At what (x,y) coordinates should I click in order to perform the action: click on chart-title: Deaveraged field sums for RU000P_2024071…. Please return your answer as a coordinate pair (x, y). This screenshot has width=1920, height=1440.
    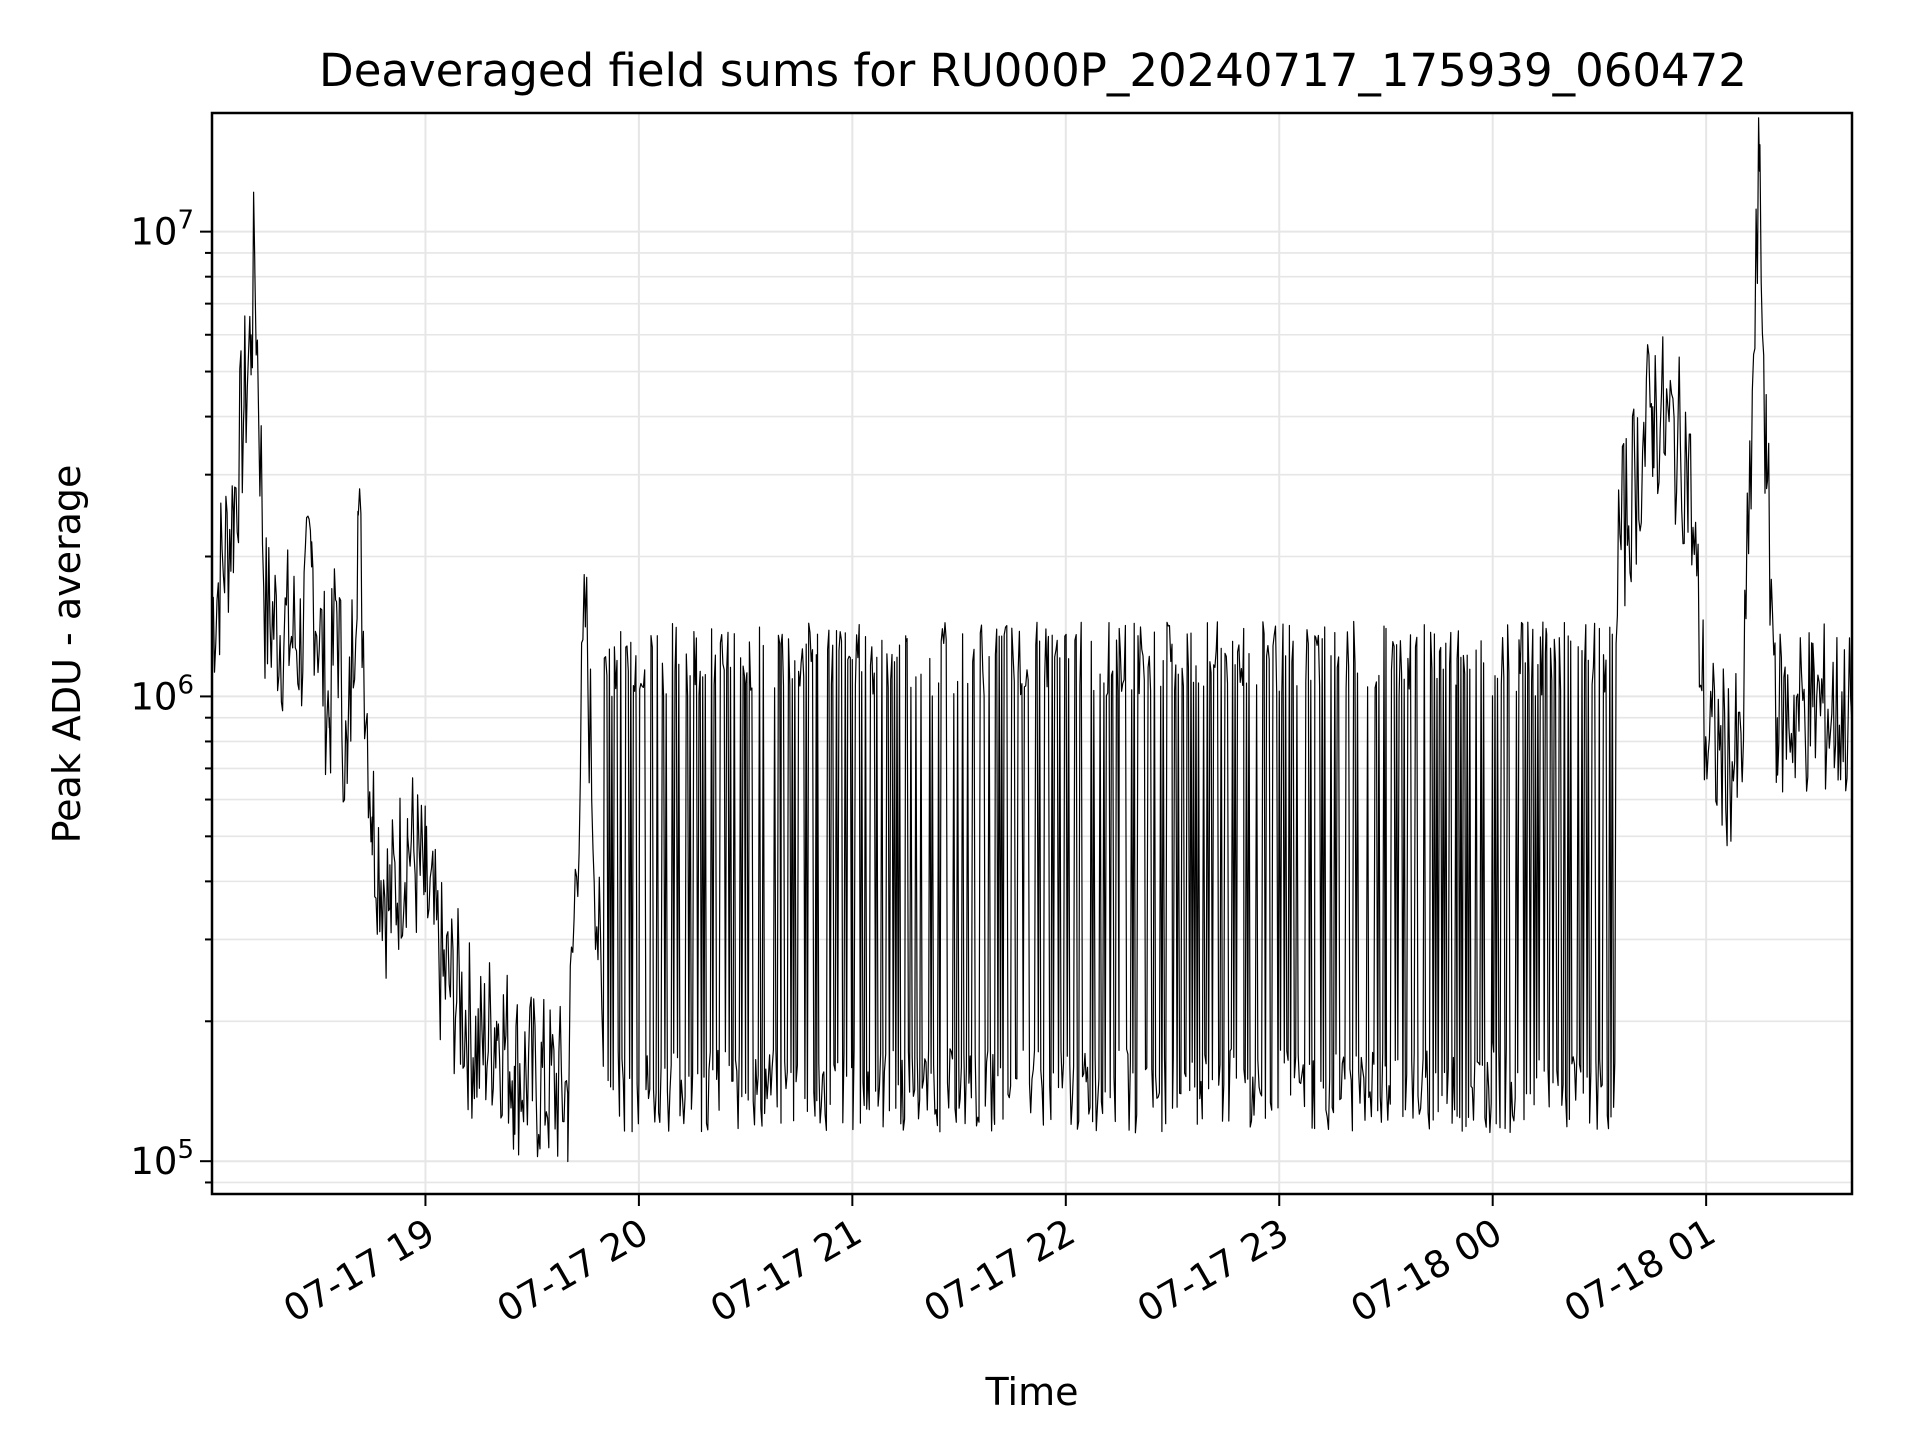
    Looking at the image, I should click on (1033, 70).